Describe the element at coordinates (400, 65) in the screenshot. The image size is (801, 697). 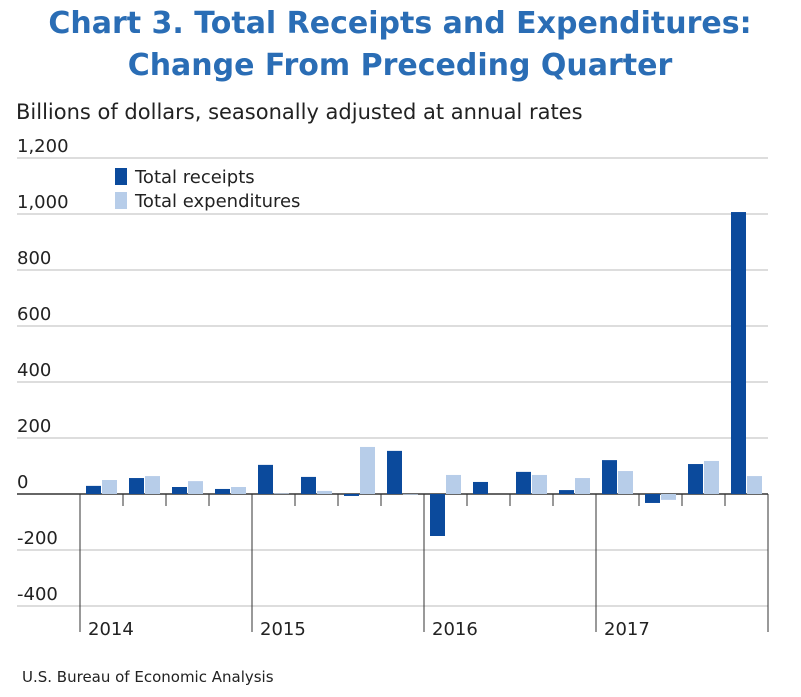
I see `chart-title: Change From Preceding Quarter` at that location.